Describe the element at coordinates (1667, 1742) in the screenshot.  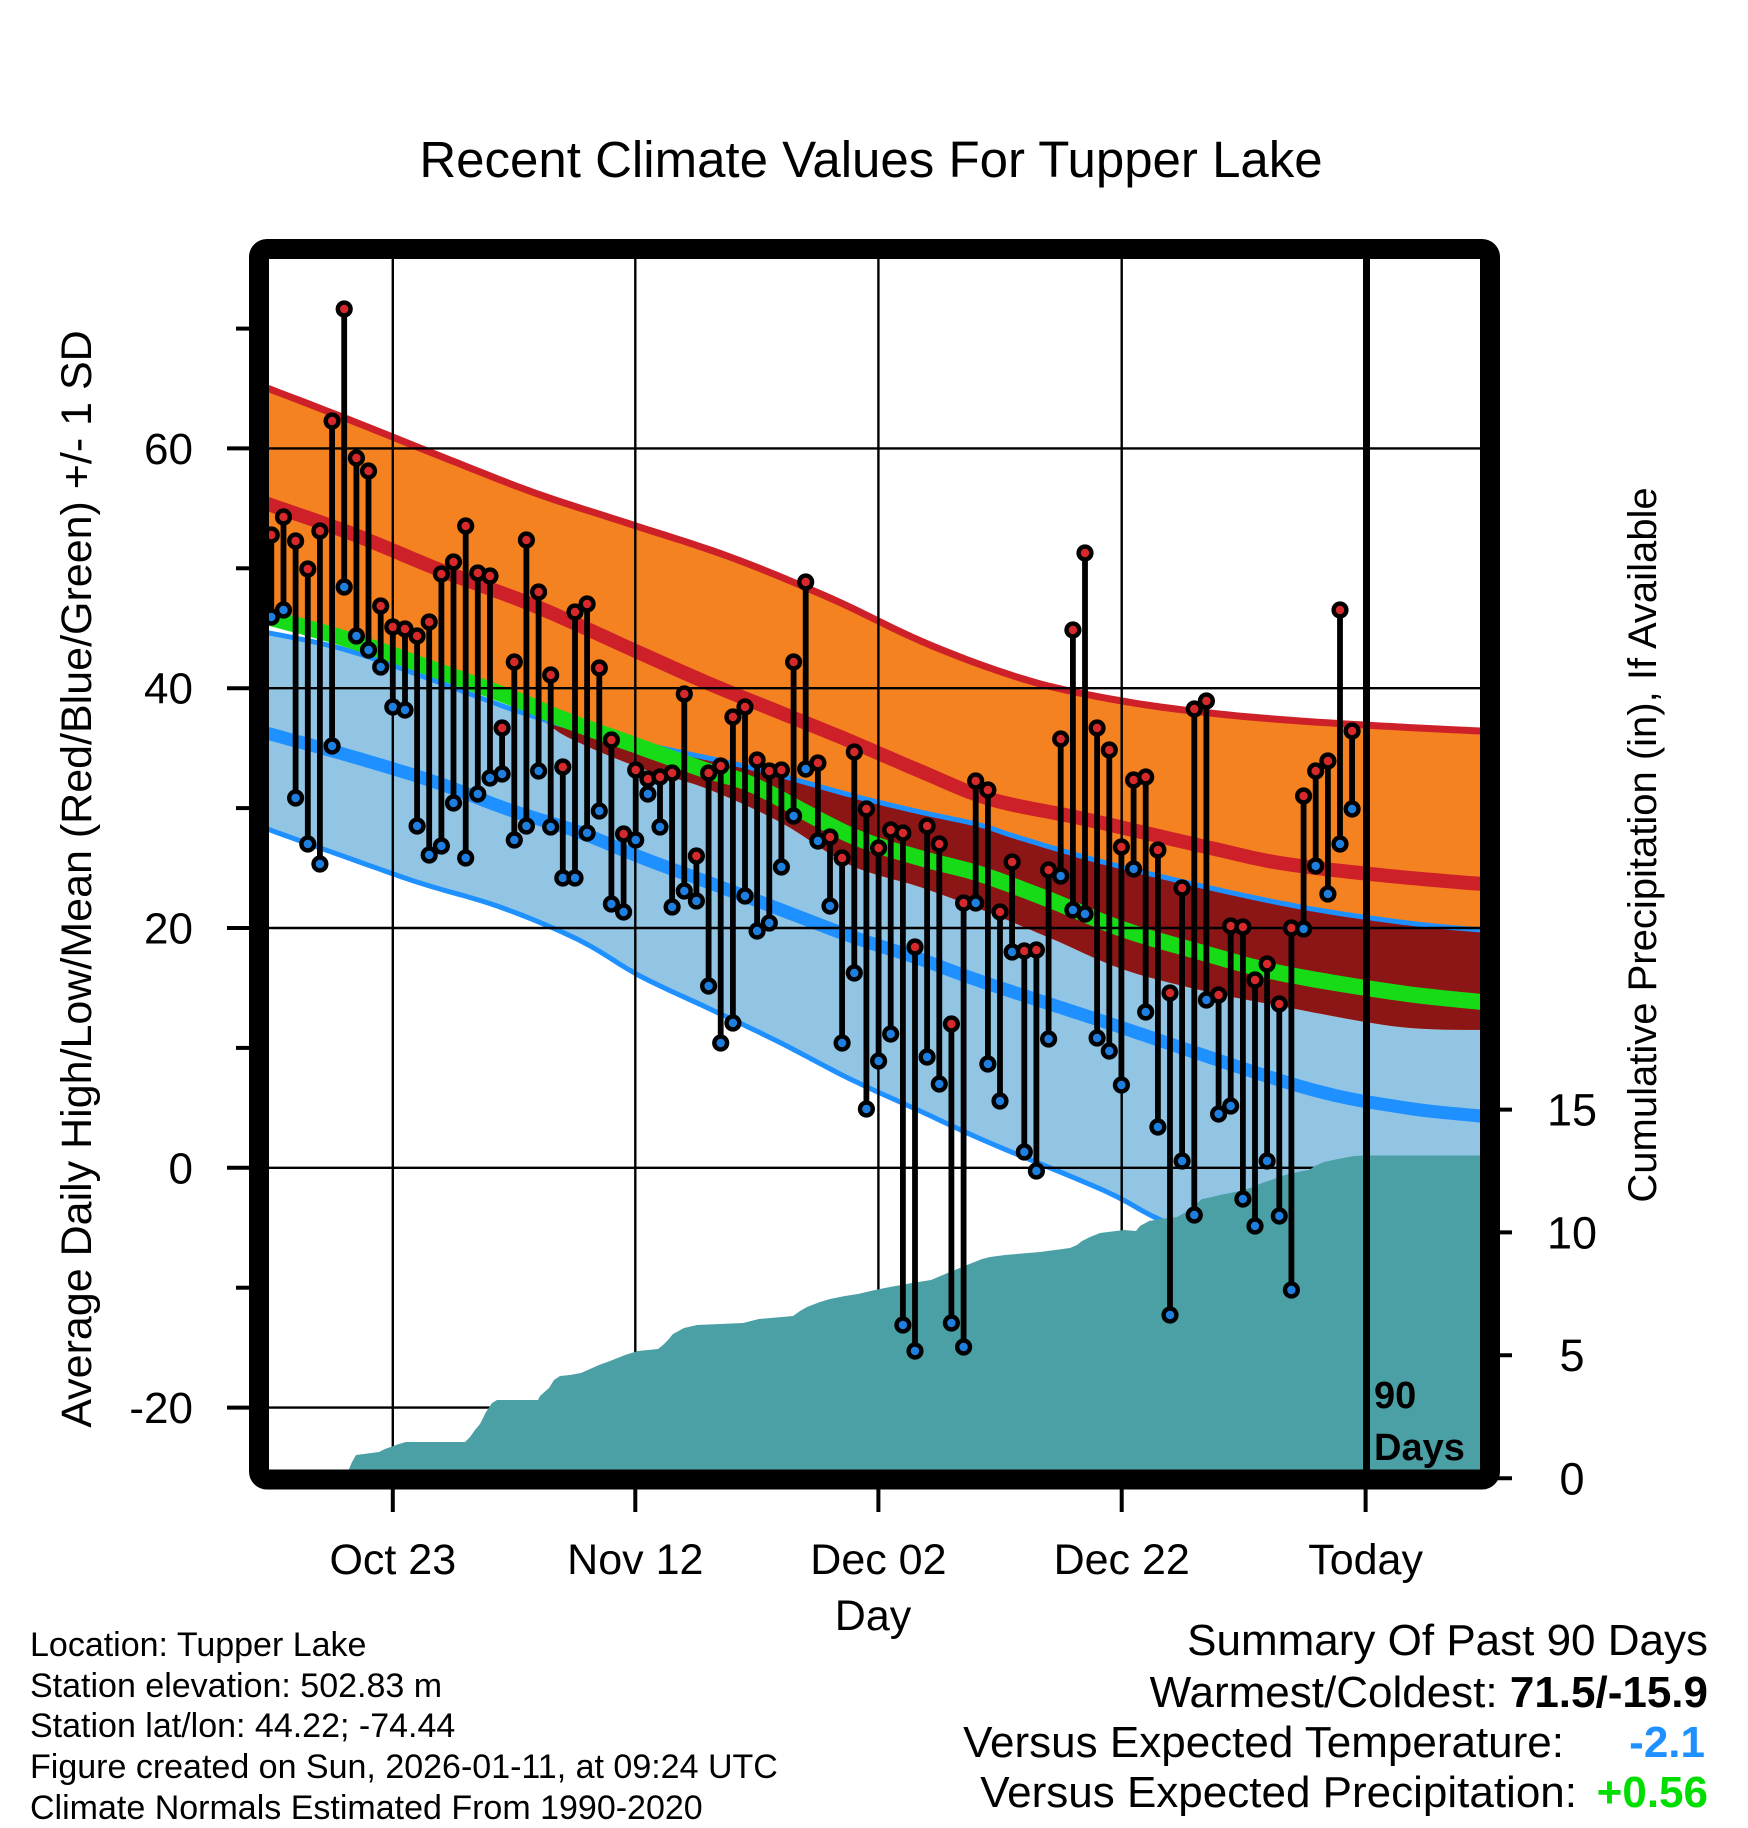
I see `svg-text: -2.1` at that location.